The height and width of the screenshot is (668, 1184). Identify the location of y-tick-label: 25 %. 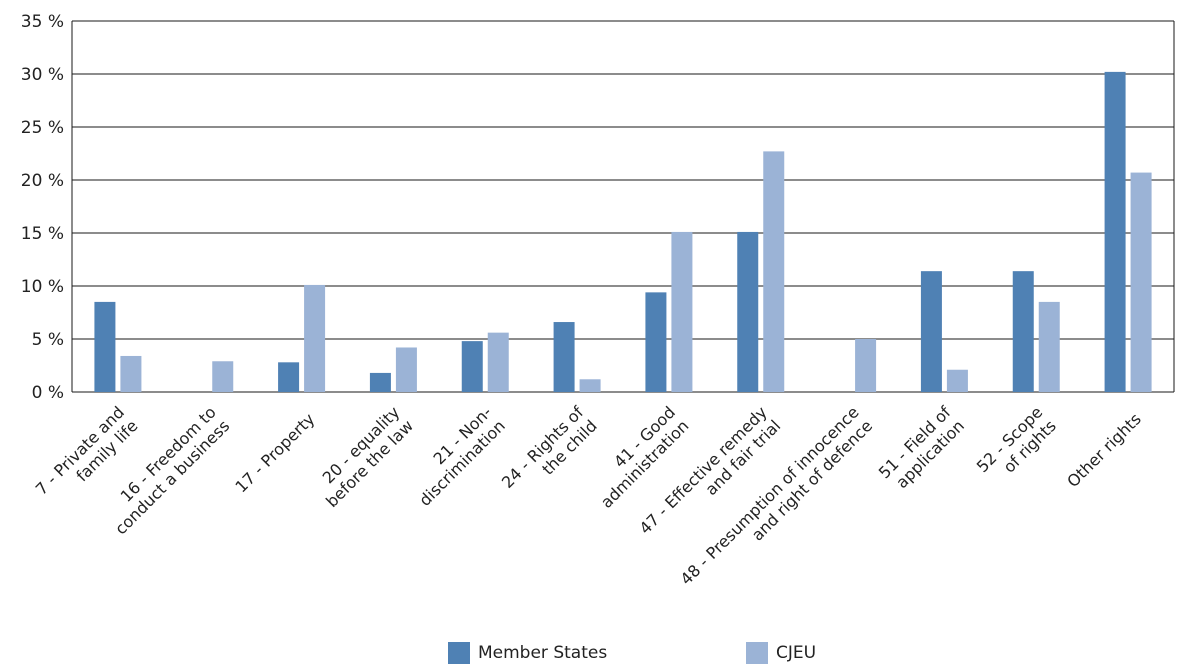
(42, 128).